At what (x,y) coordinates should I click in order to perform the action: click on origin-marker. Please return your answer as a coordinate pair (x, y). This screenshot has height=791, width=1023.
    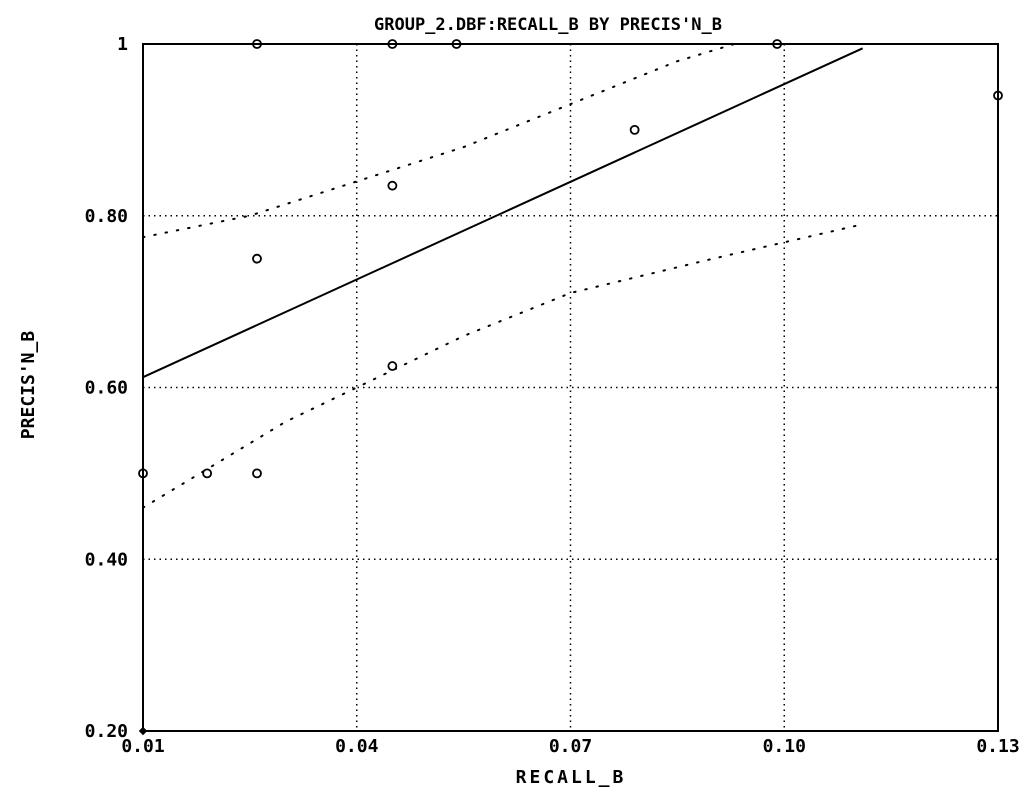
    Looking at the image, I should click on (143, 731).